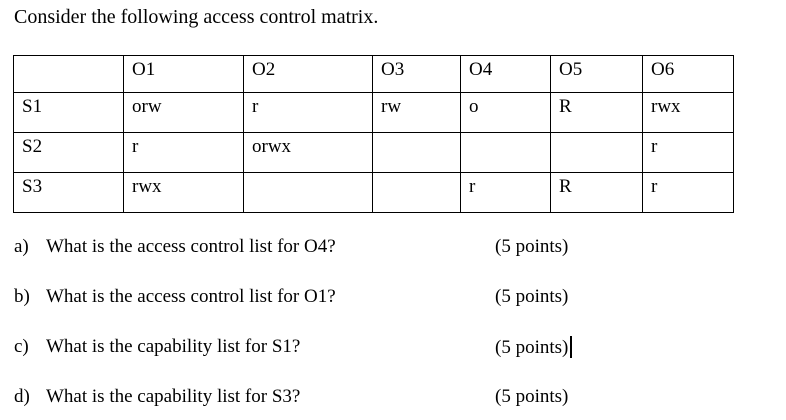 This screenshot has width=786, height=420. I want to click on question-label: d), so click(22, 396).